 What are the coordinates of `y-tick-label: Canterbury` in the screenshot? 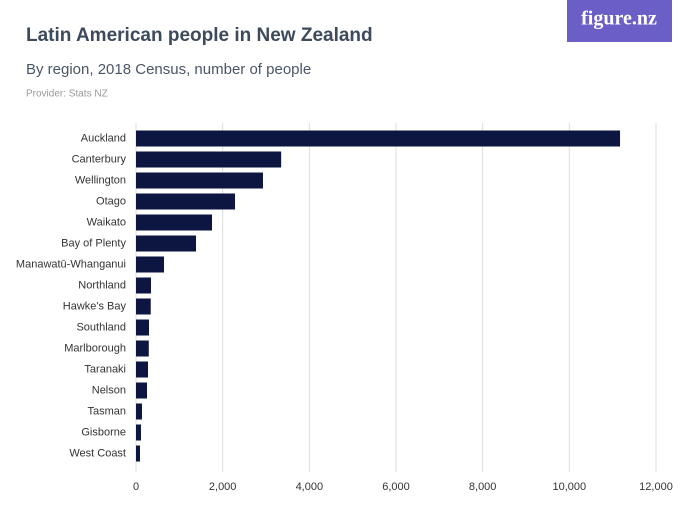 It's located at (99, 159).